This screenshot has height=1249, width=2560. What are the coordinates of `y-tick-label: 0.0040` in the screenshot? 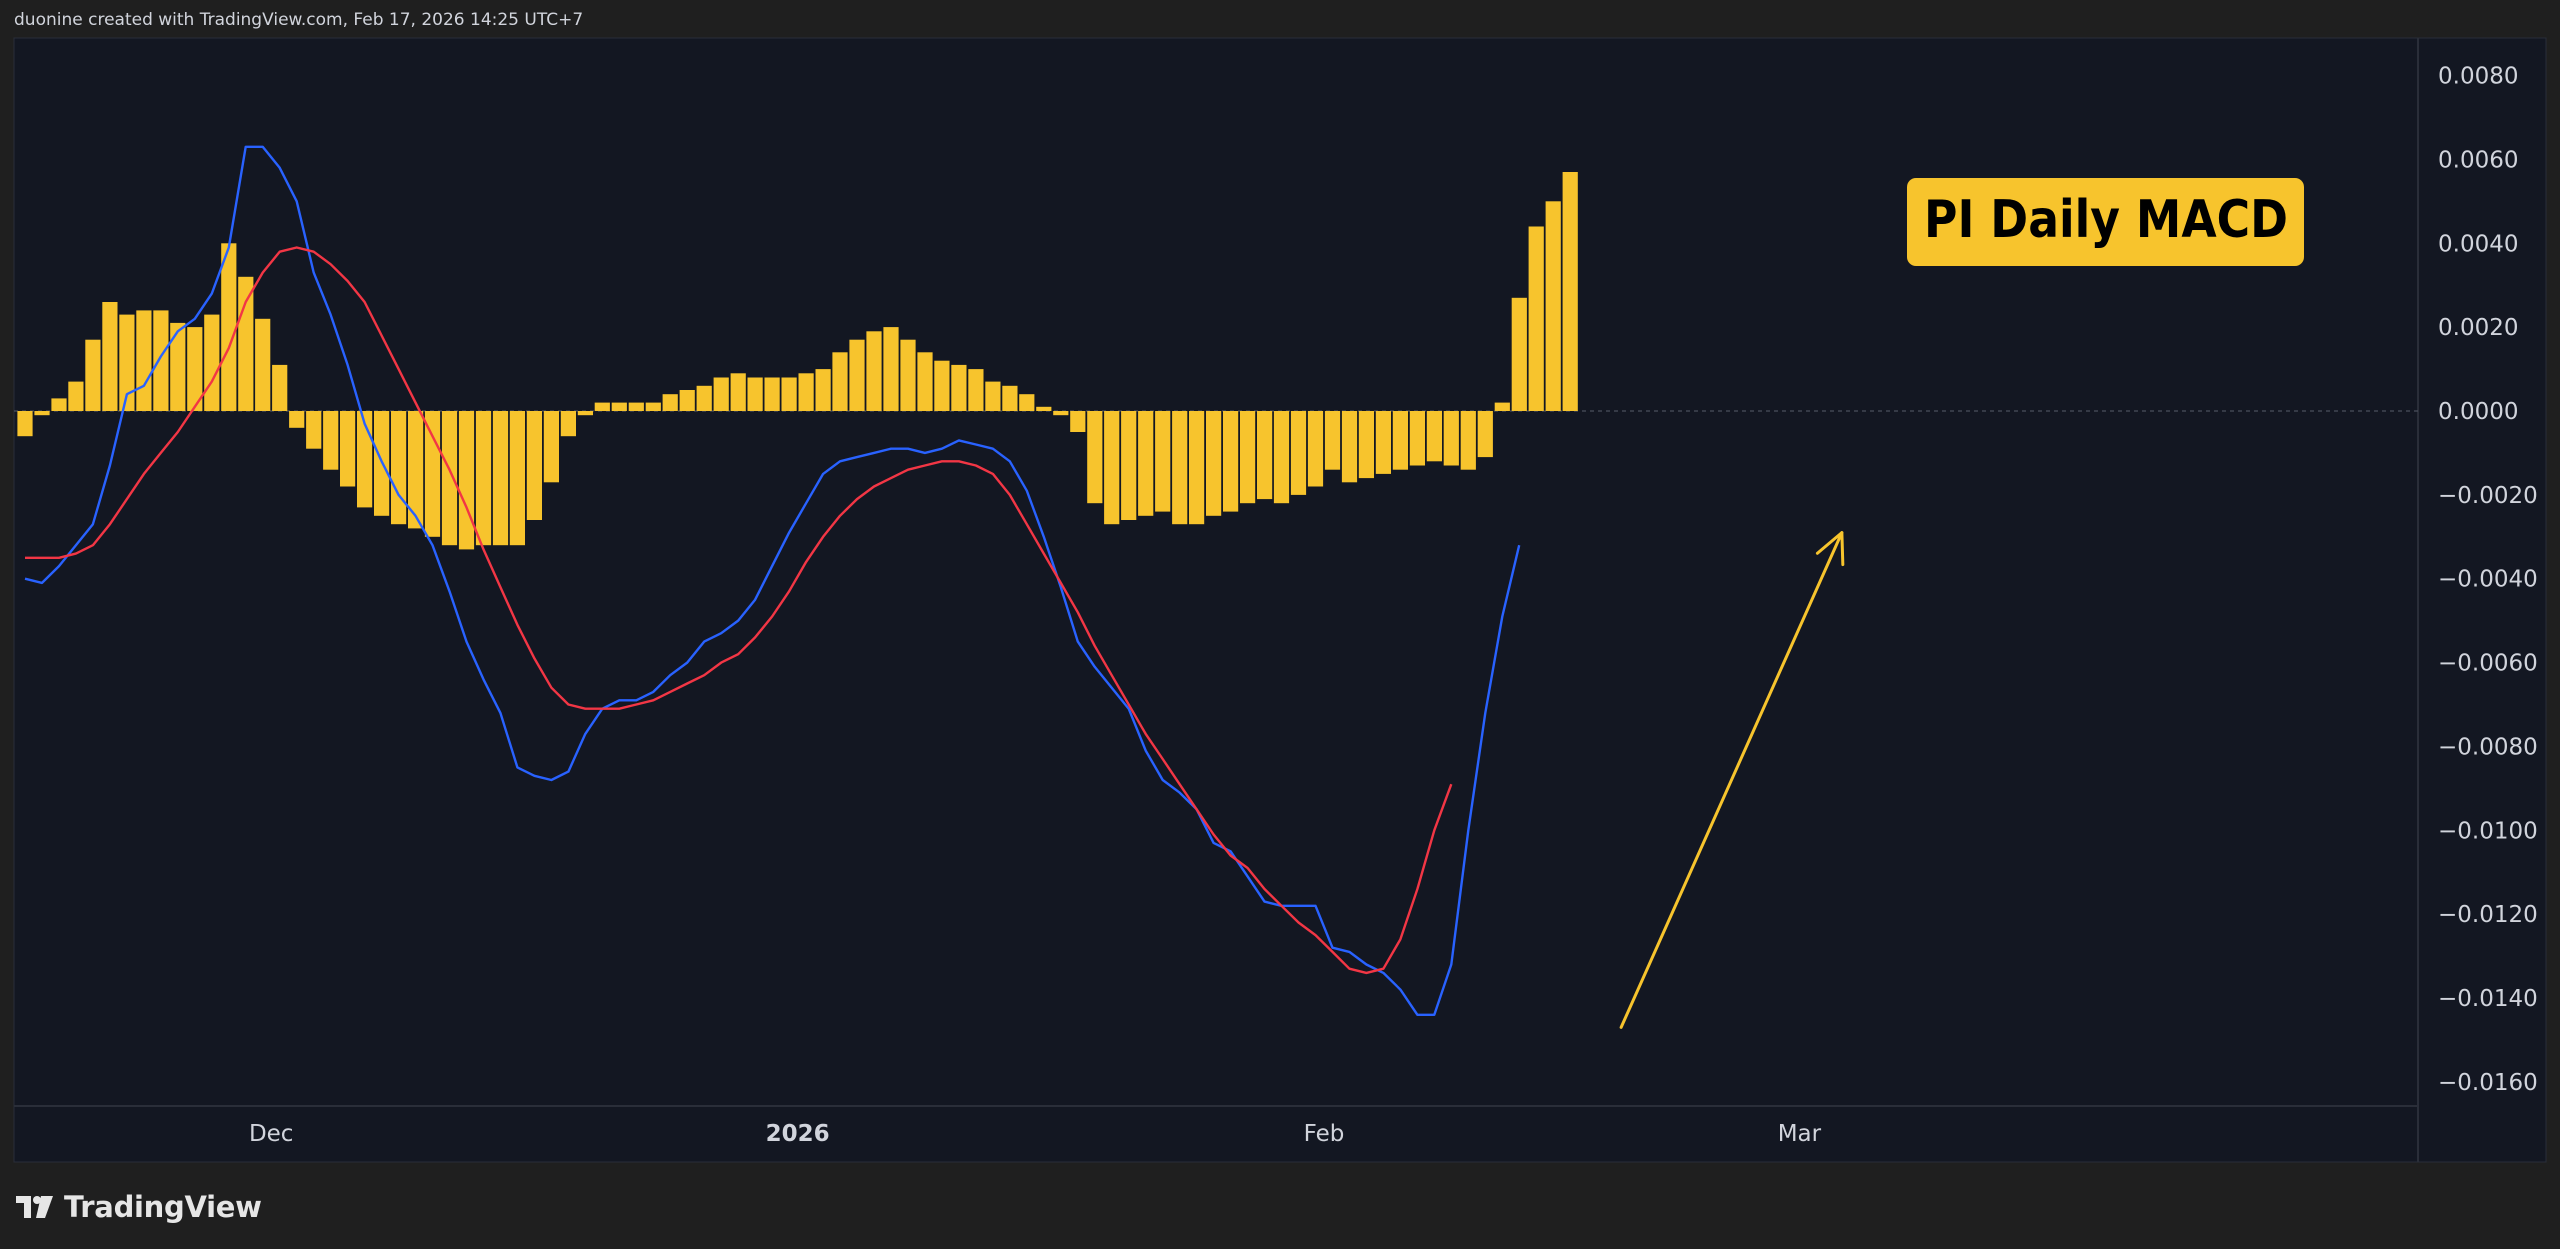 It's located at (2478, 244).